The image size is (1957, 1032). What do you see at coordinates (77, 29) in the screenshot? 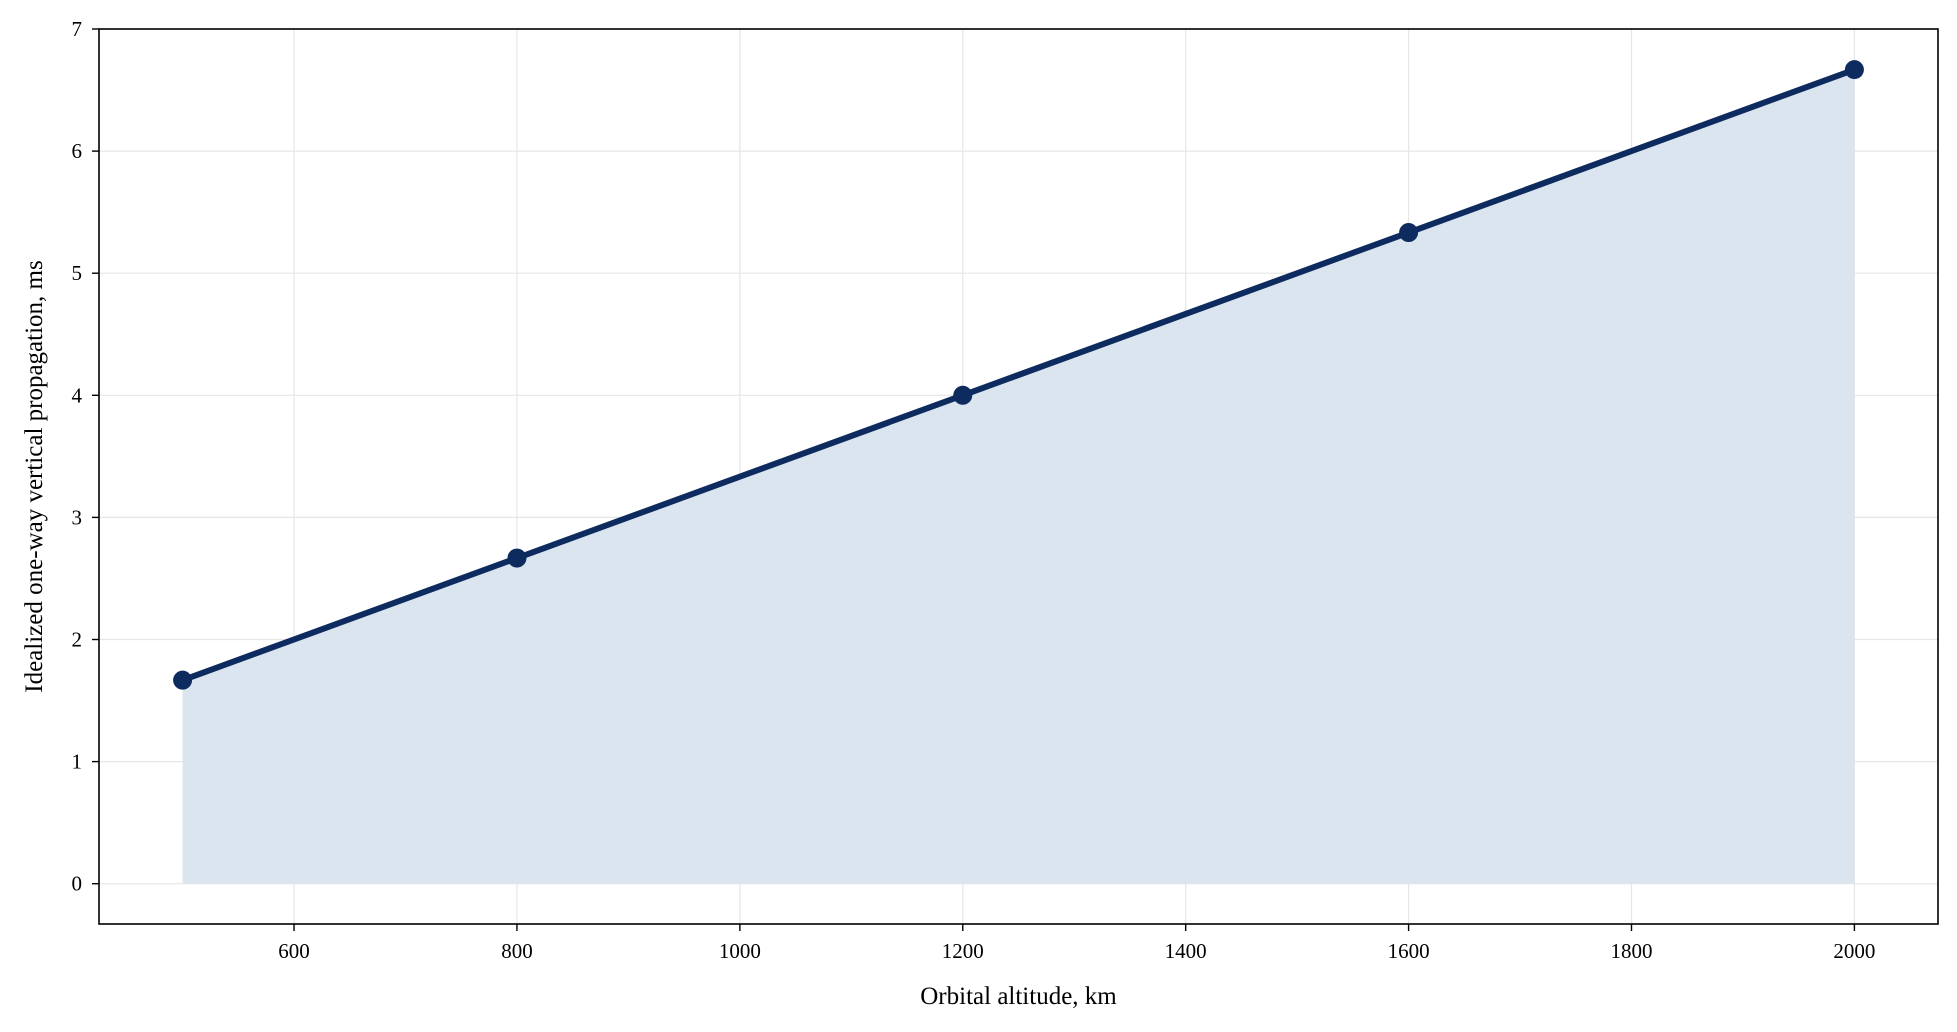
I see `y-tick-label: 7` at bounding box center [77, 29].